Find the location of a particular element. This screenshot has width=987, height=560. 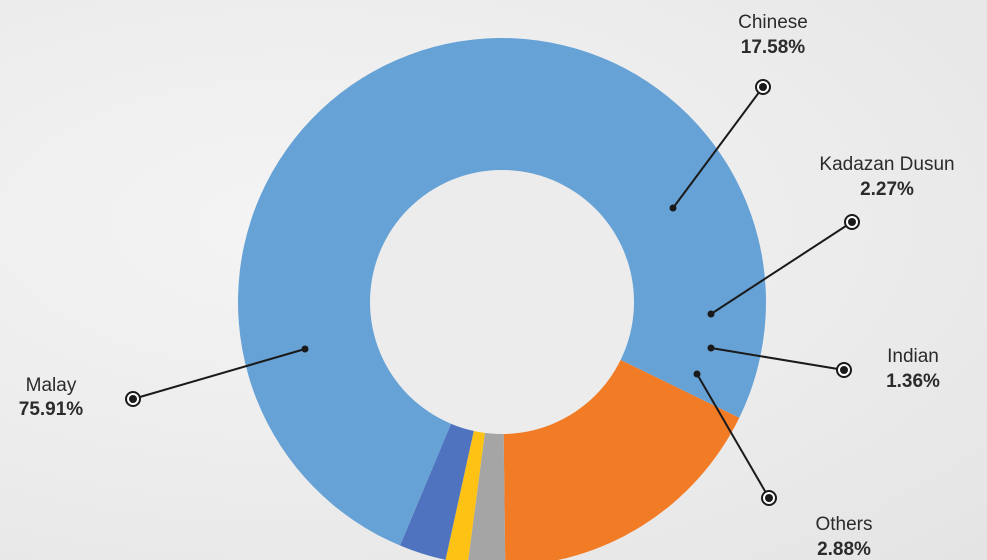

slice-label-name: Indian is located at coordinates (913, 356).